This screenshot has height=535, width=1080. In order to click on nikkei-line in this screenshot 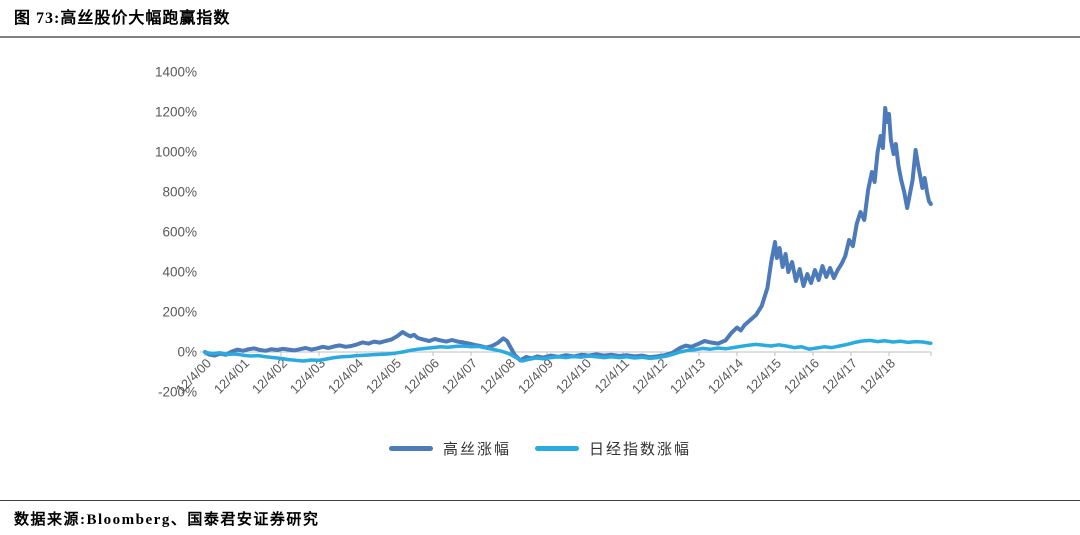, I will do `click(568, 350)`.